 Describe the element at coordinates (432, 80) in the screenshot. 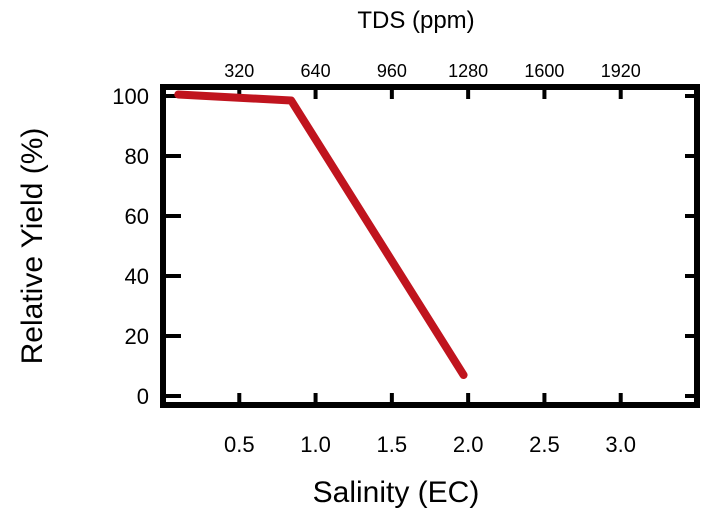

I see `top-axis-ticks: 320 640 960 1280 1600 1920` at that location.